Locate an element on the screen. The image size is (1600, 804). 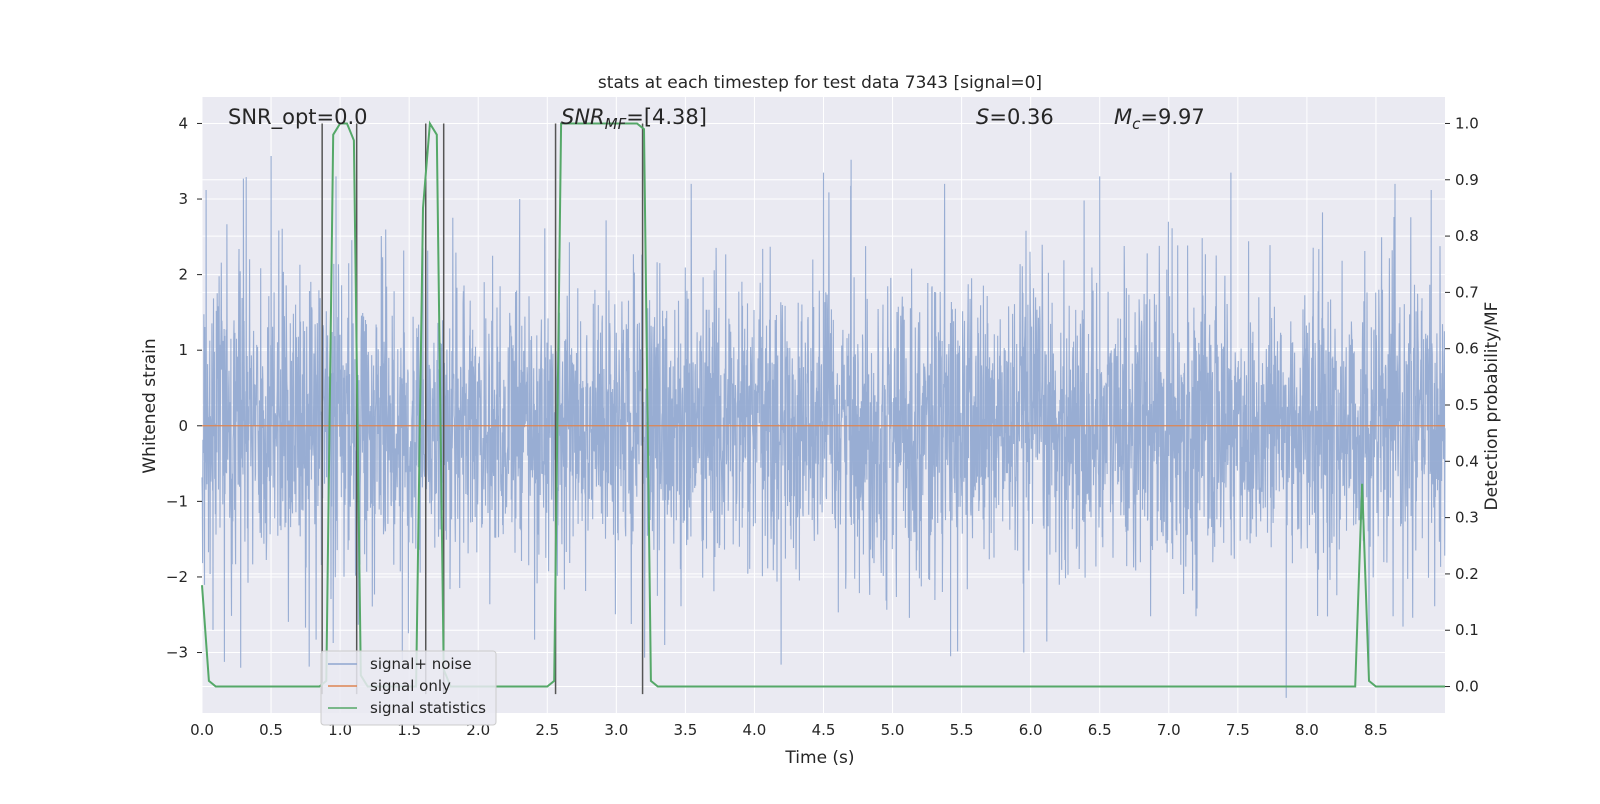
y-right-tick-label: 0.2 is located at coordinates (1467, 574).